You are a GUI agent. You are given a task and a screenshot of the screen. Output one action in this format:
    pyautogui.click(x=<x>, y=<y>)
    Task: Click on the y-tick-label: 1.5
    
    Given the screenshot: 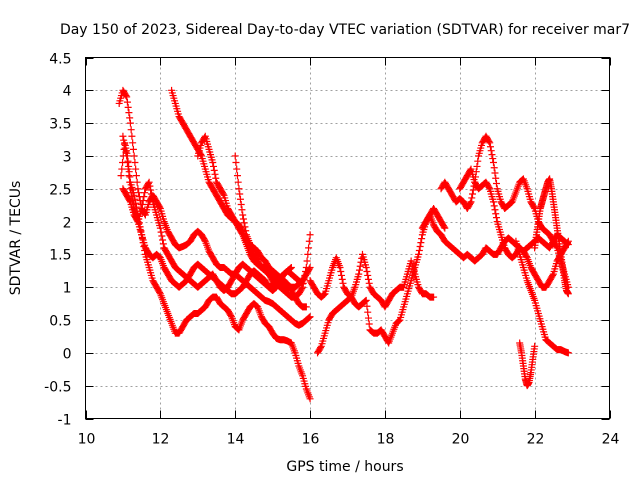 What is the action you would take?
    pyautogui.click(x=60, y=256)
    